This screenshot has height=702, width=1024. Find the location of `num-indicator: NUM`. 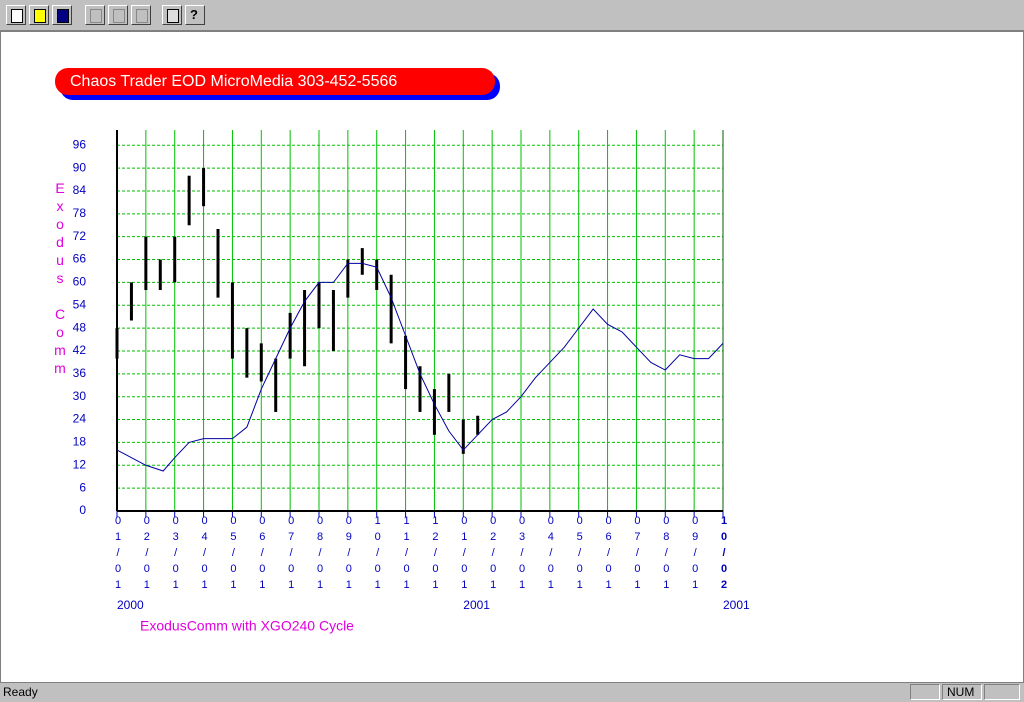

num-indicator: NUM is located at coordinates (961, 692).